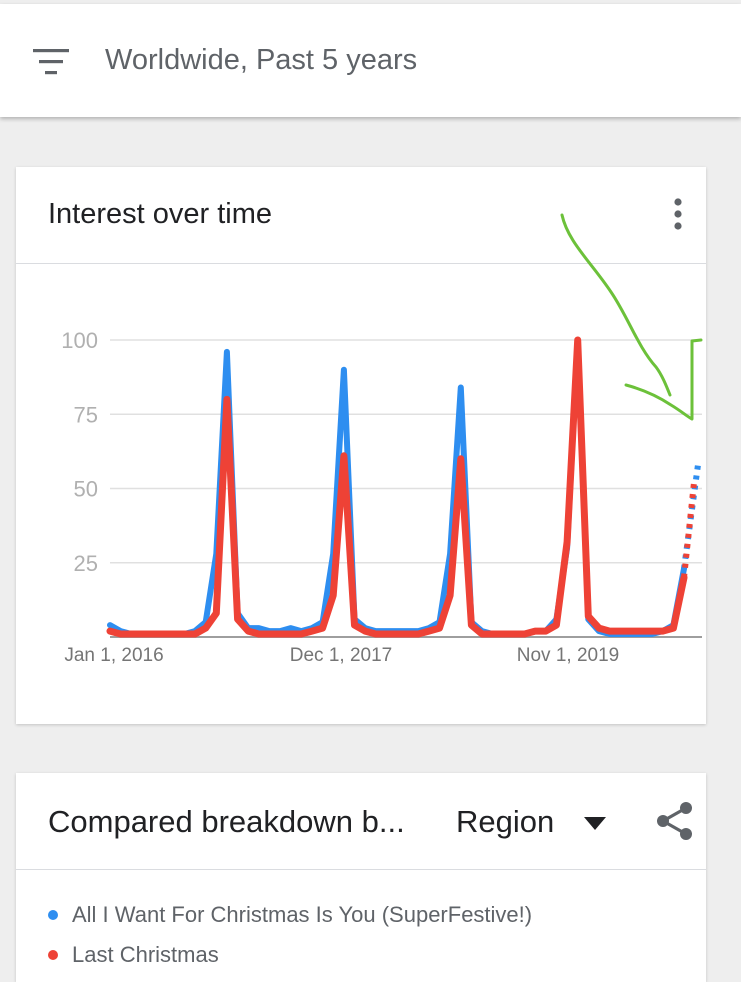  Describe the element at coordinates (616, 305) in the screenshot. I see `annotation-stroke` at that location.